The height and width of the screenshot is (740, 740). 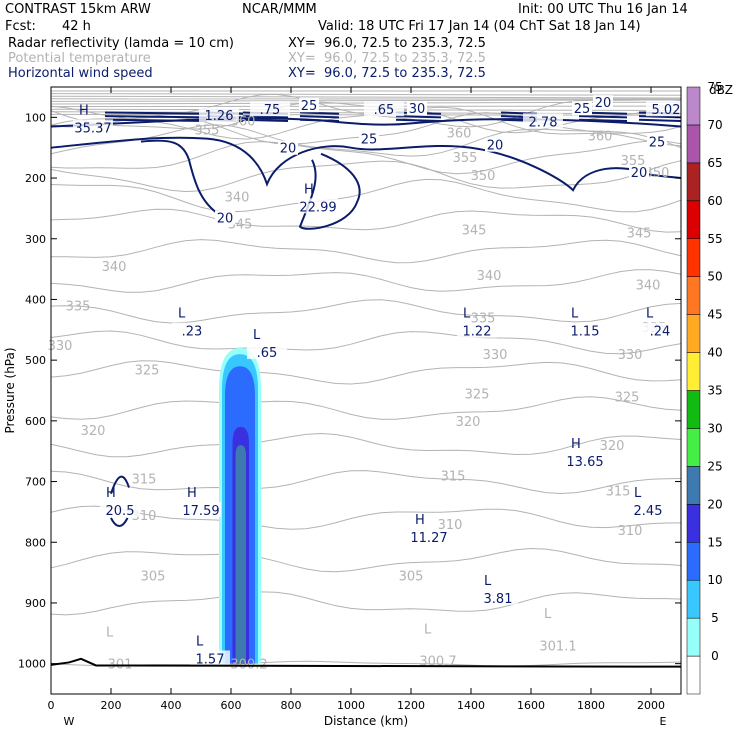 I want to click on y-tick-label: 700, so click(x=35, y=482).